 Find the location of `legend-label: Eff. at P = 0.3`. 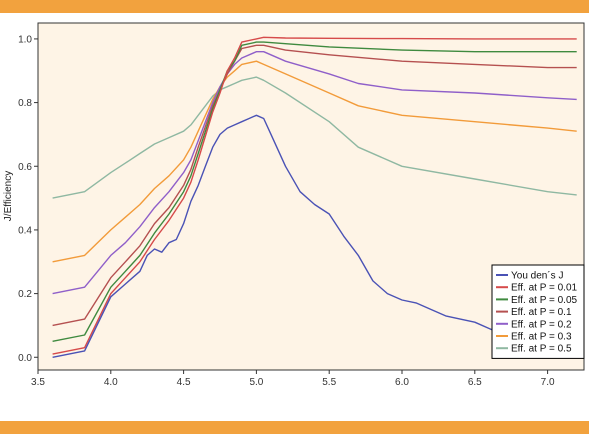

legend-label: Eff. at P = 0.3 is located at coordinates (541, 337).